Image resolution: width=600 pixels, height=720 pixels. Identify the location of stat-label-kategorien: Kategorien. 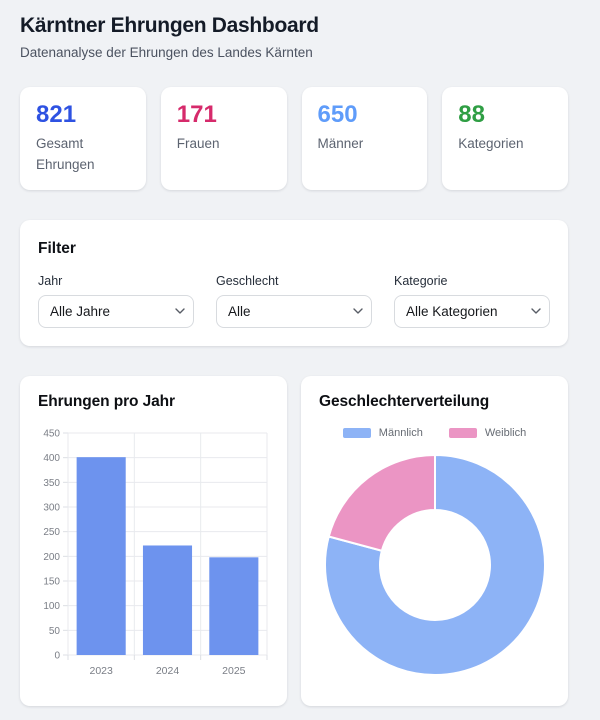
(491, 143).